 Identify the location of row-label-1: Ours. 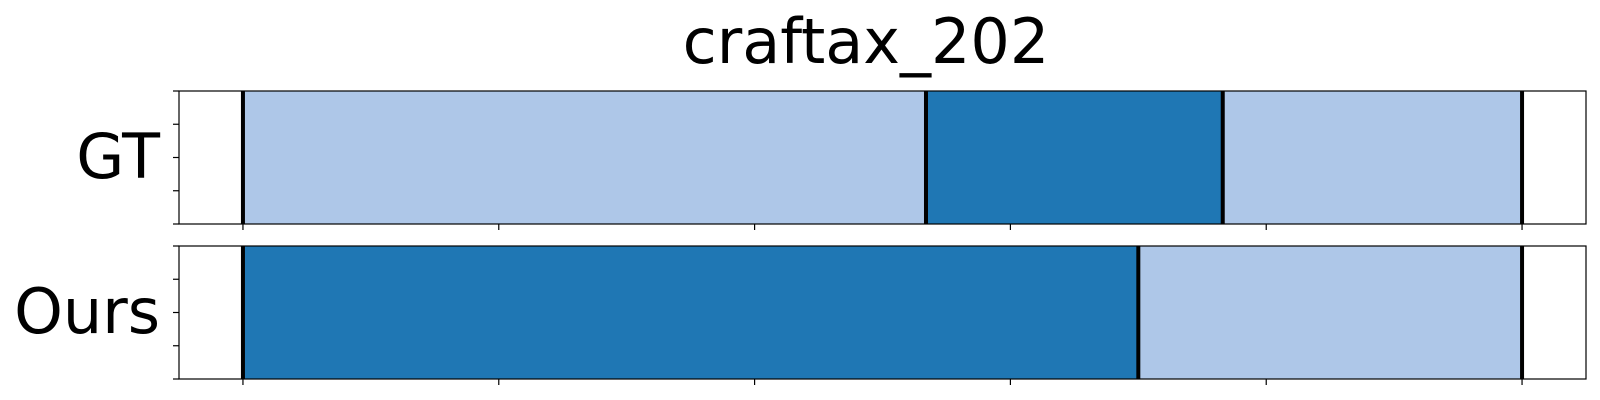
(87, 311).